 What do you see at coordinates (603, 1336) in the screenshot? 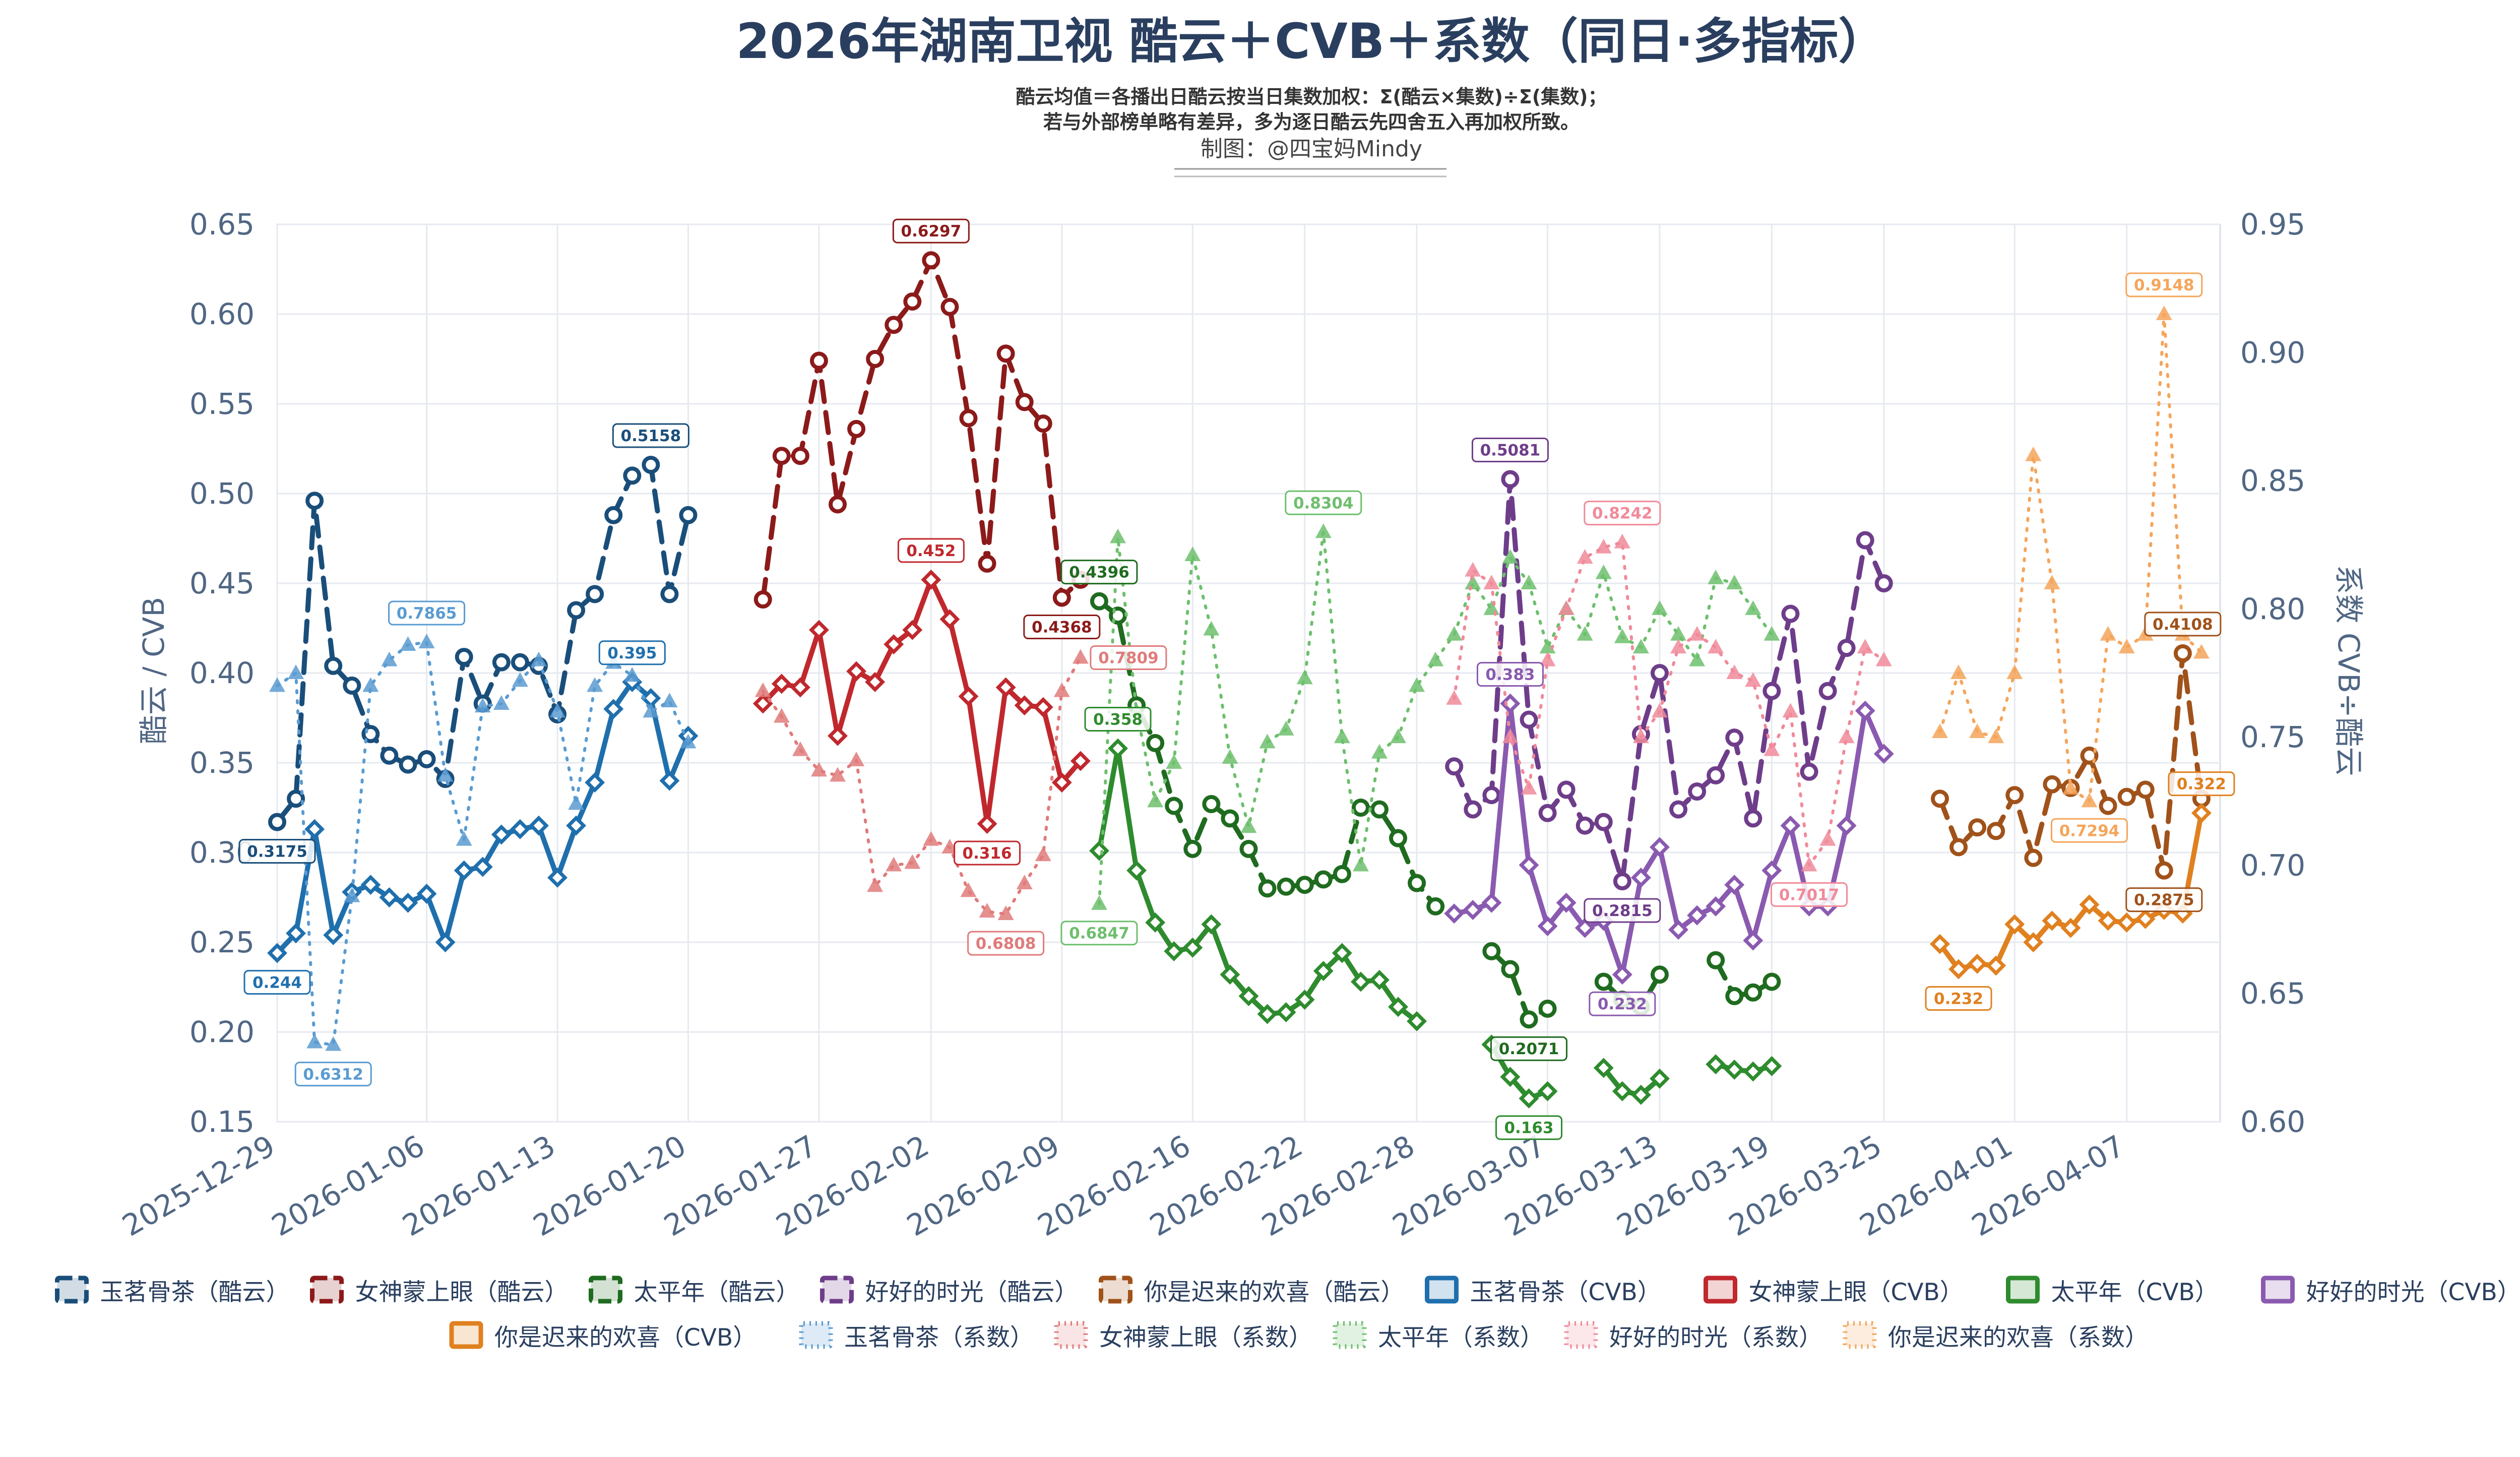
I see `legend-item: 你是迟来的欢喜（CVB）` at bounding box center [603, 1336].